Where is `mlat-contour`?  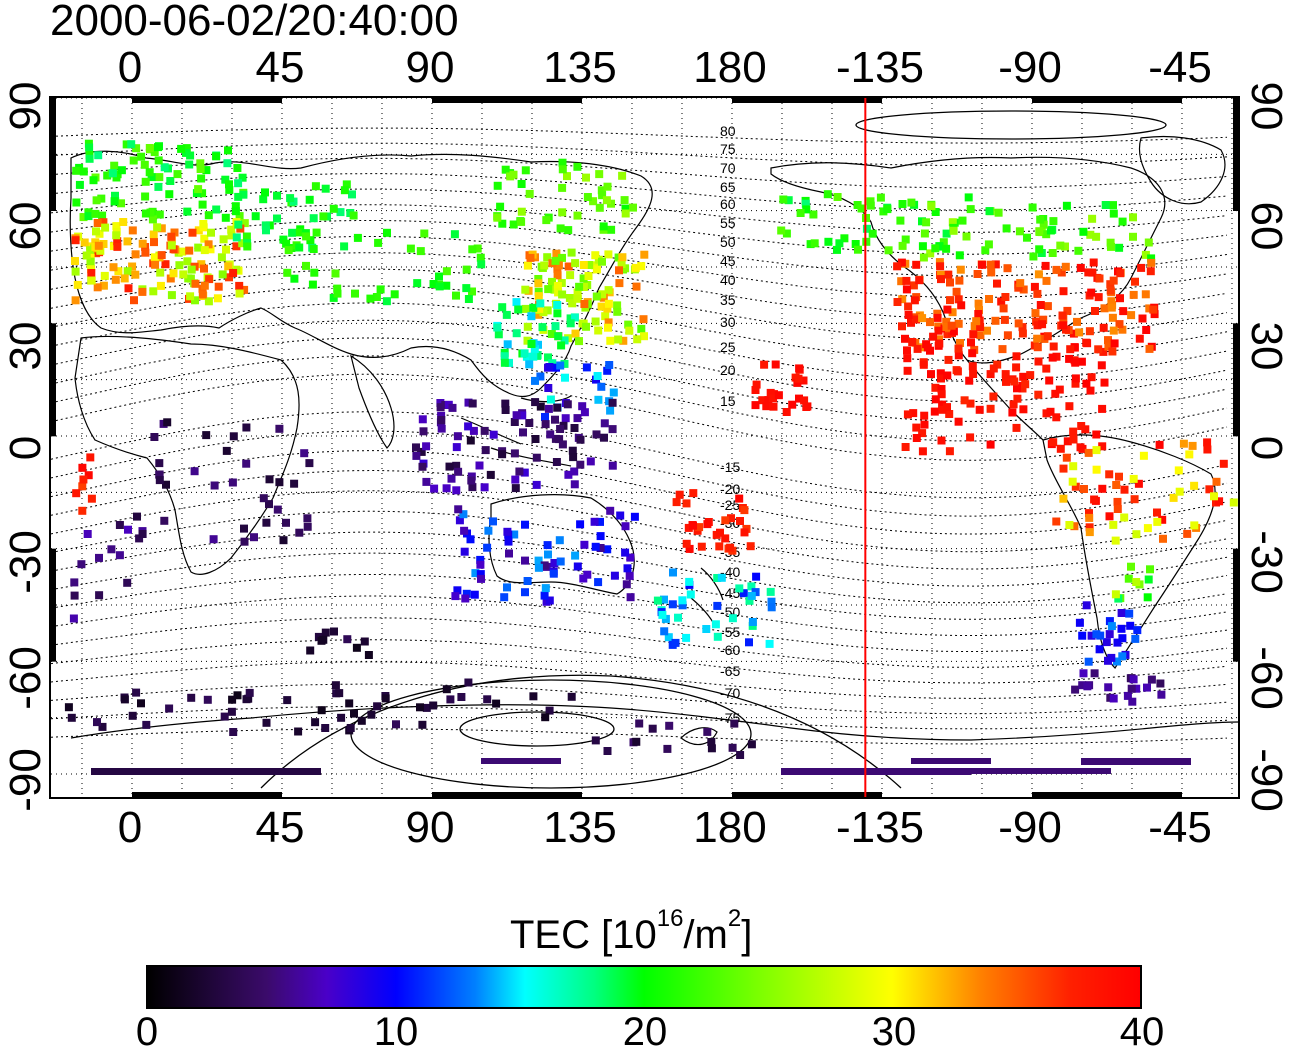
mlat-contour is located at coordinates (639, 417).